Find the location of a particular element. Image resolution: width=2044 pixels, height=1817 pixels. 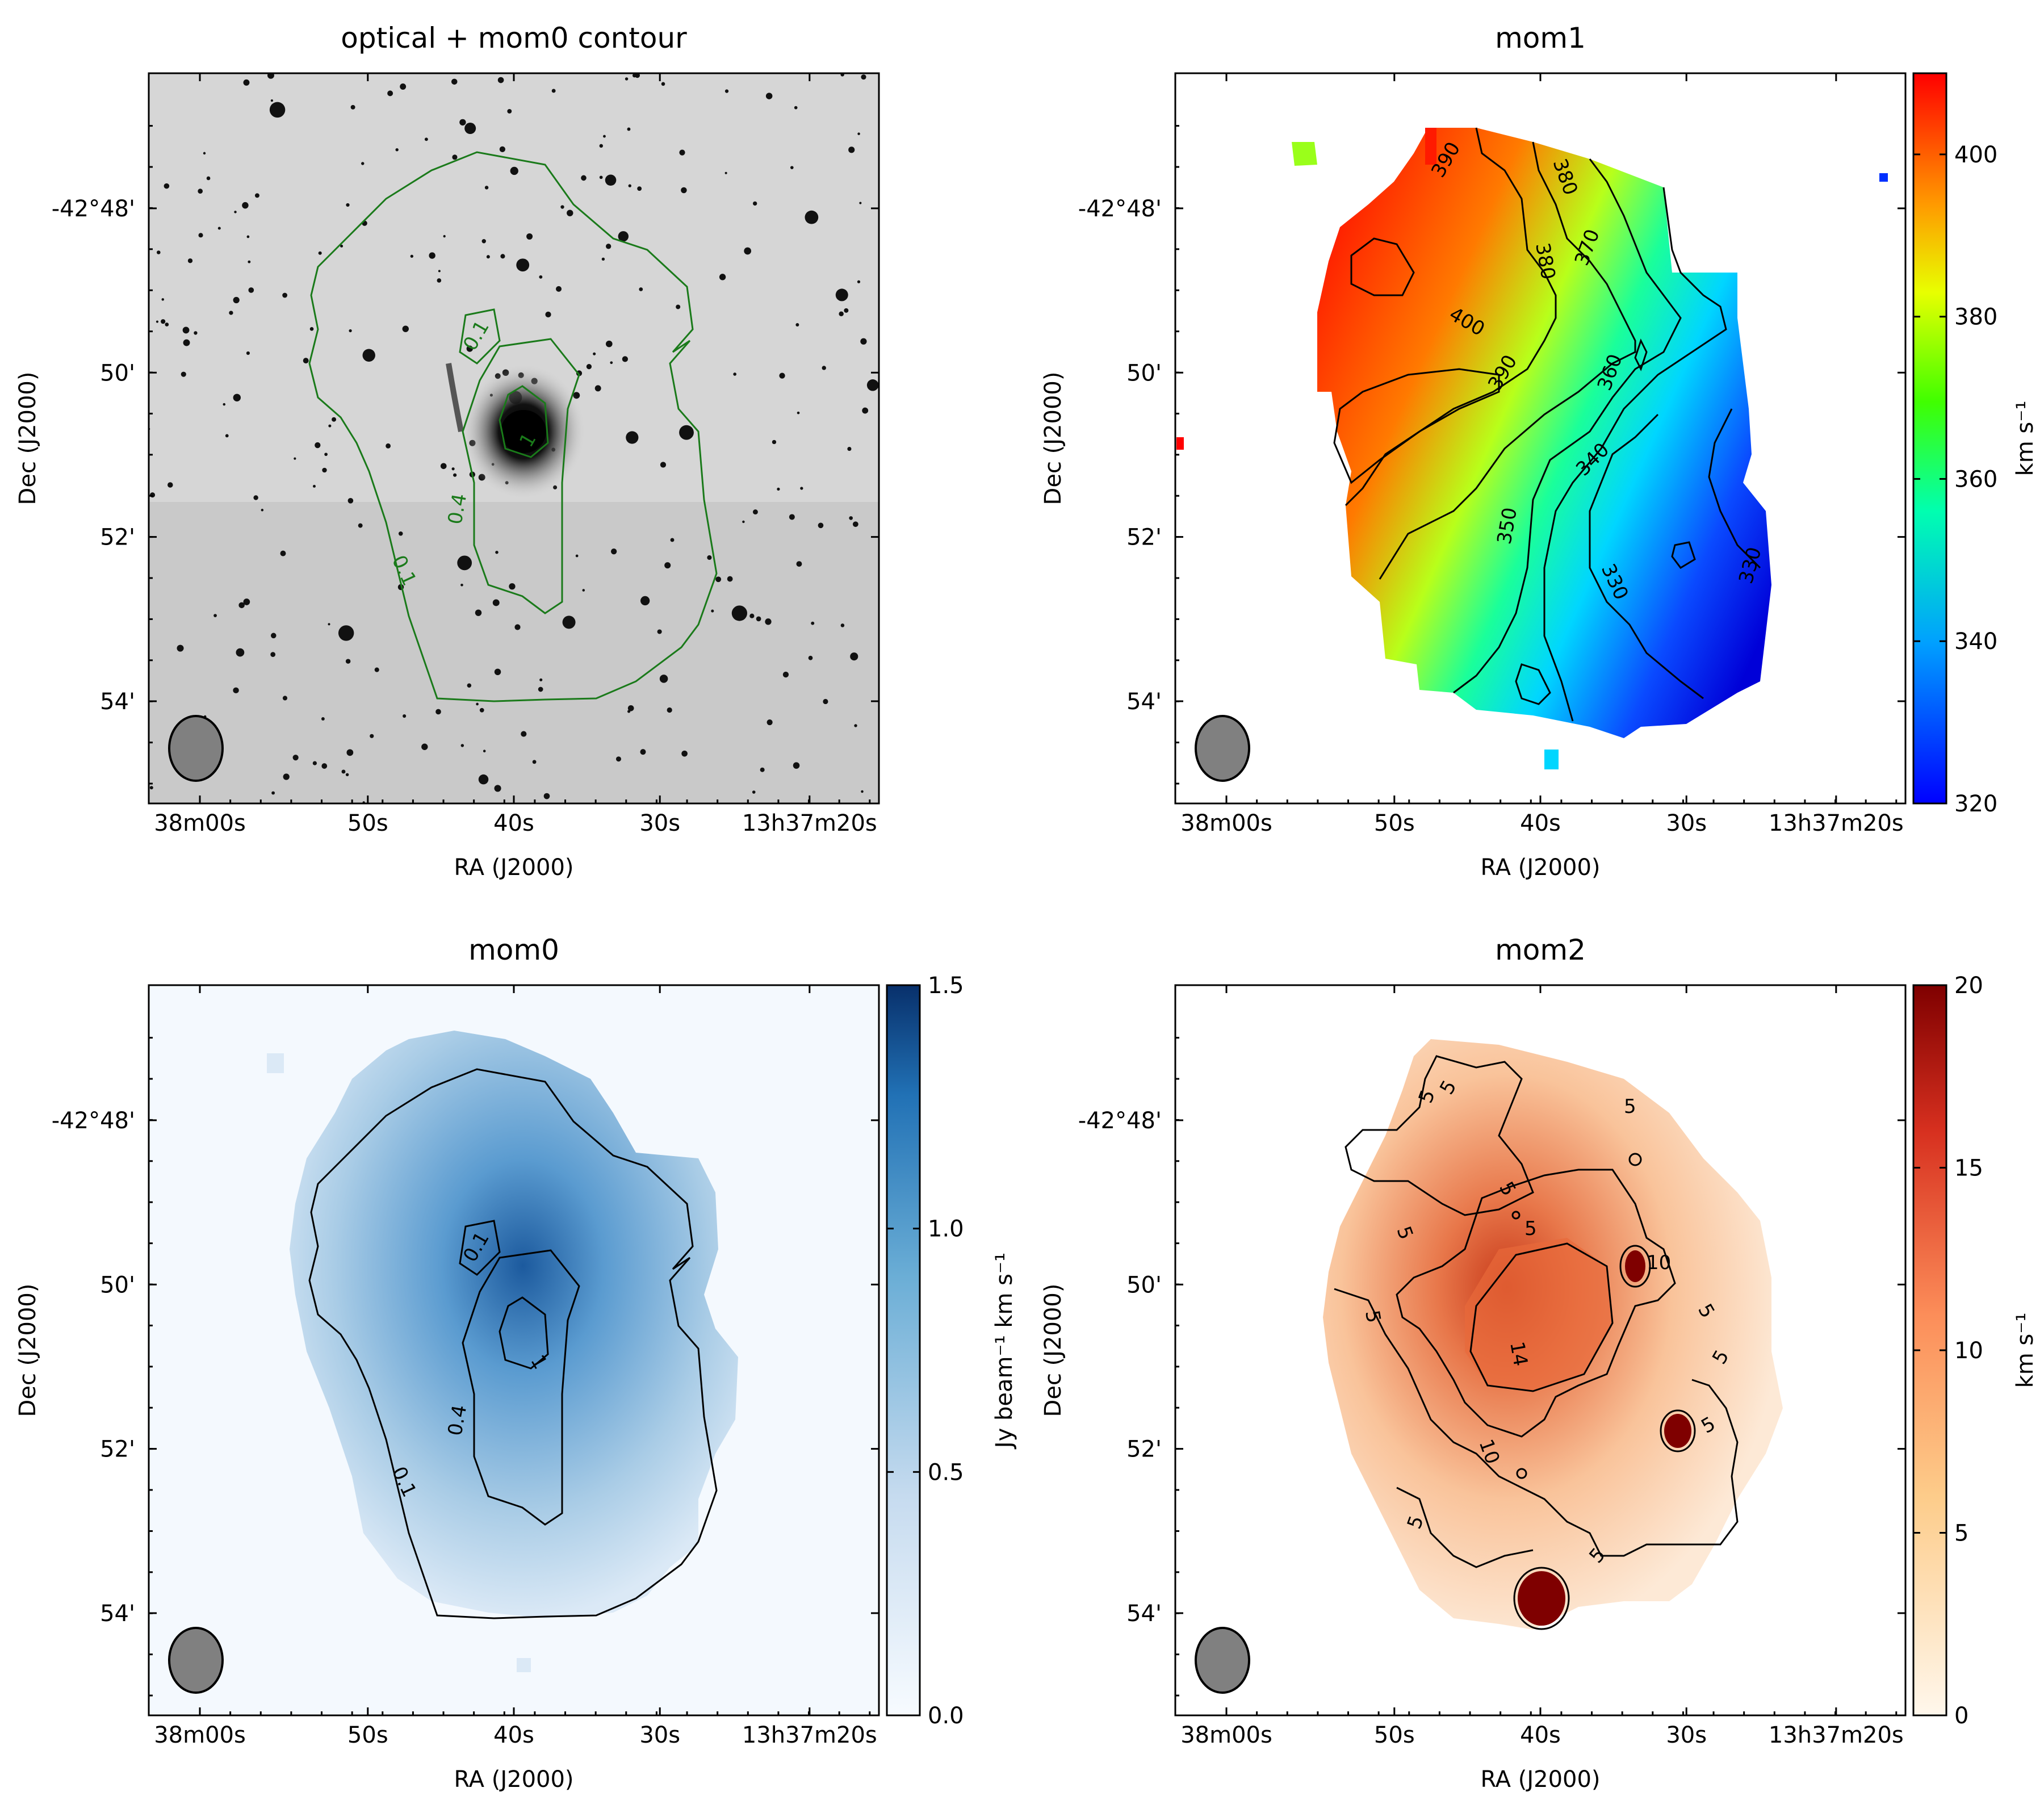

colorbar-tick-label: 0 is located at coordinates (1961, 1716).